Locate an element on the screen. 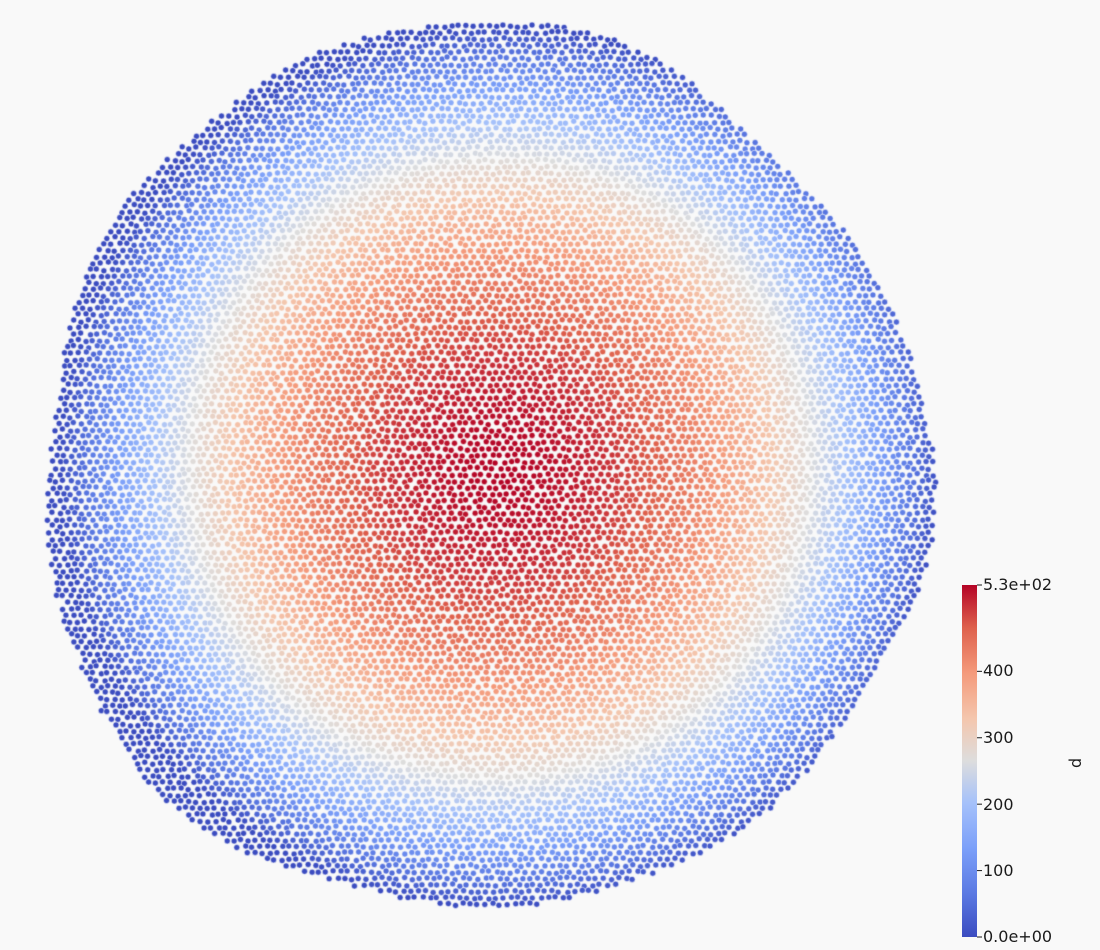  tick-label-max: 5.3e+02 is located at coordinates (1018, 584).